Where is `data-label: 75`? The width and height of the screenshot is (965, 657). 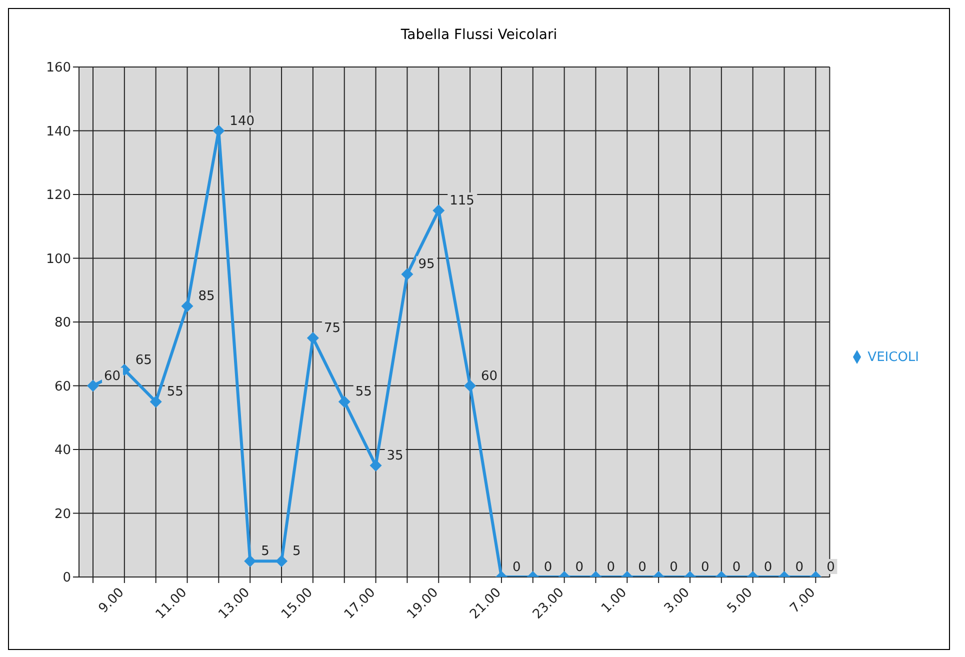
data-label: 75 is located at coordinates (332, 328).